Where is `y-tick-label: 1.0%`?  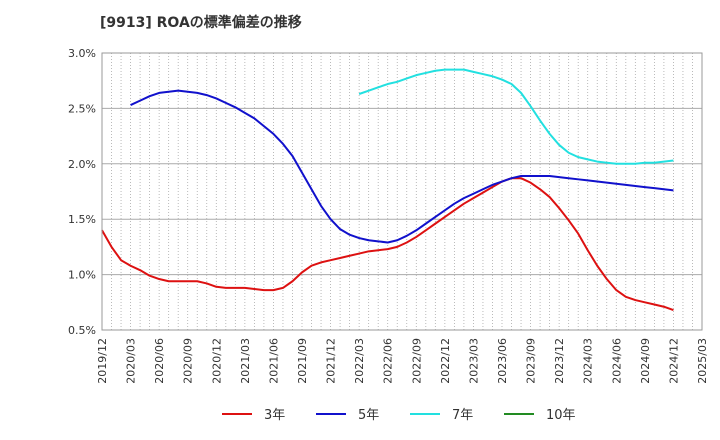
y-tick-label: 1.0% is located at coordinates (82, 275).